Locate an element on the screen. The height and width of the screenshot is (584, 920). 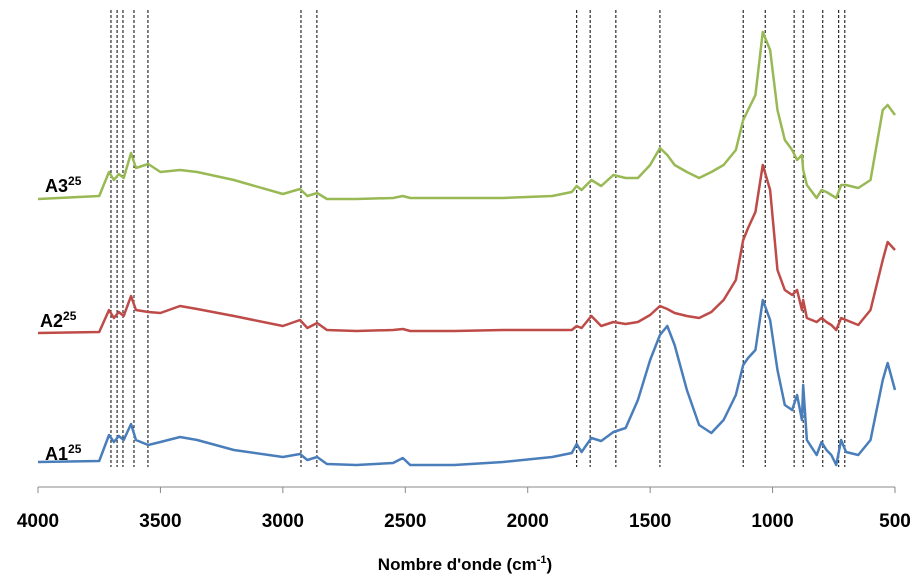
series-label-name: A3 is located at coordinates (56, 186).